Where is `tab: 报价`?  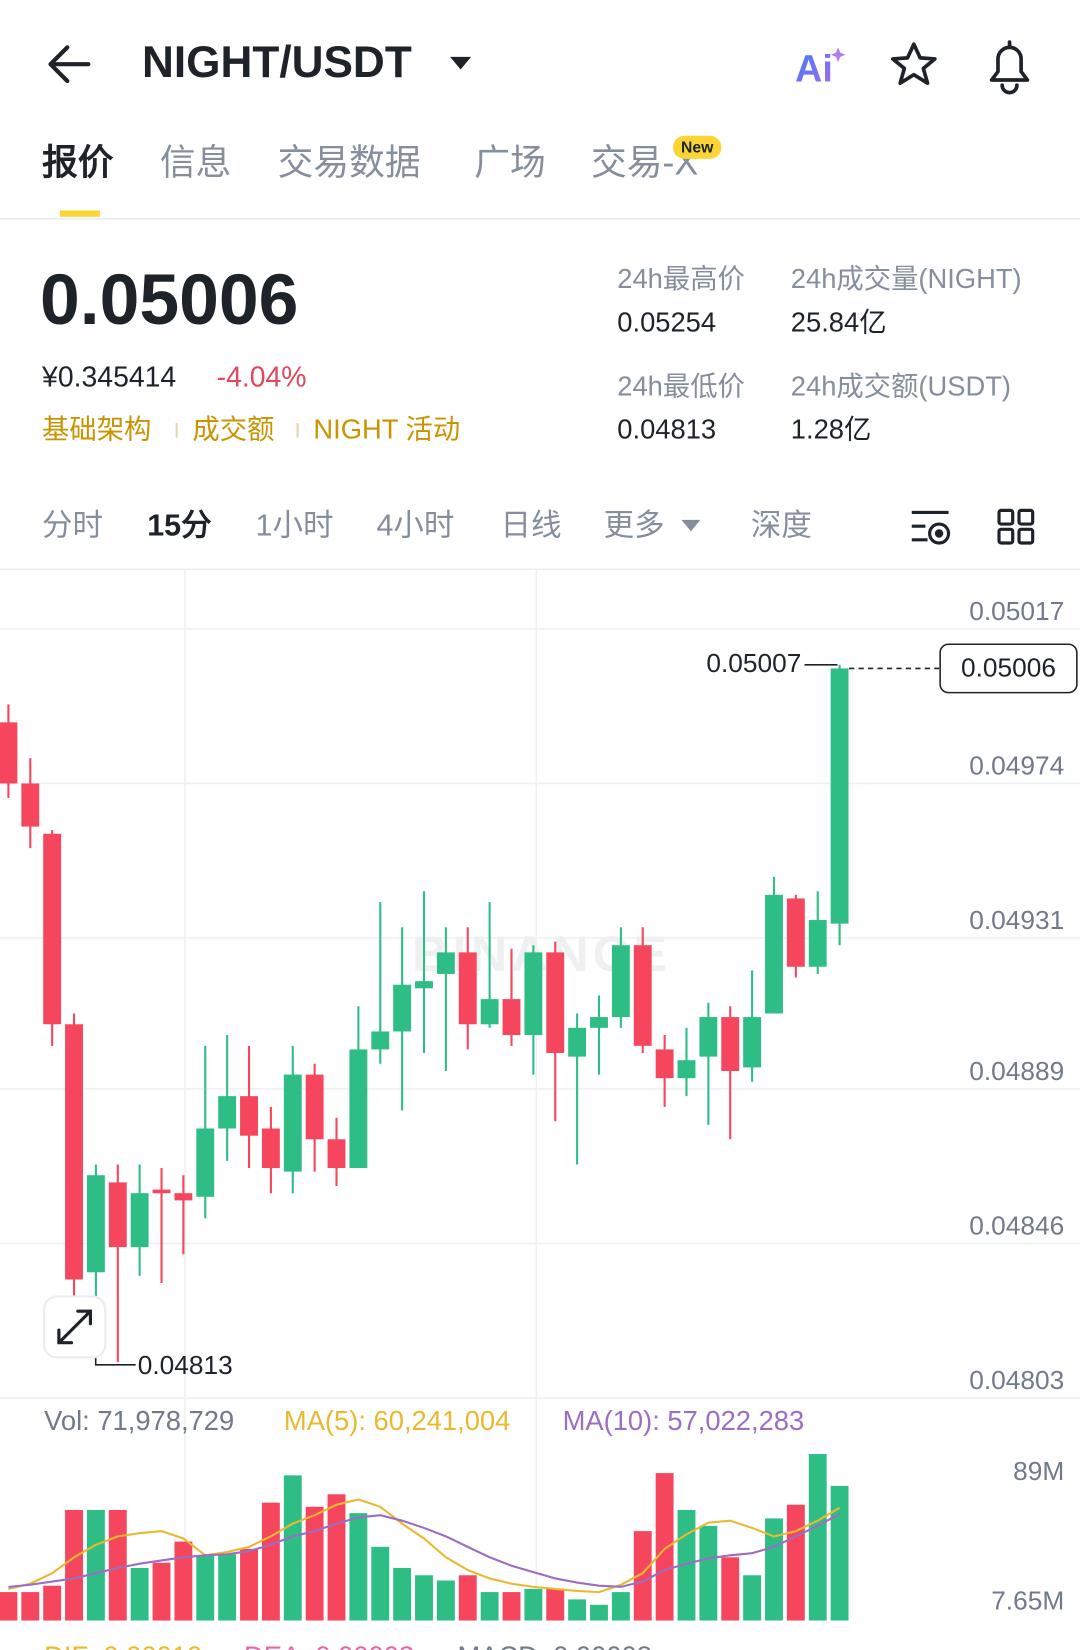
tab: 报价 is located at coordinates (78, 163).